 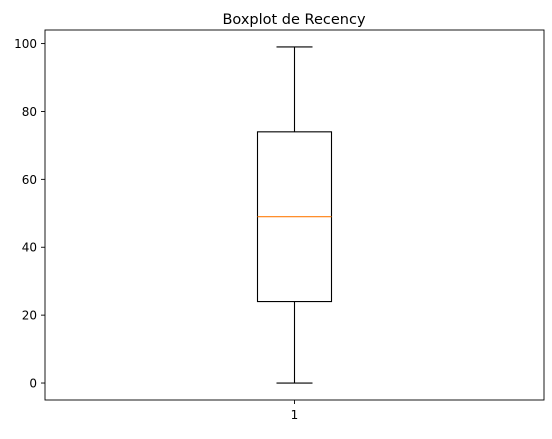 I want to click on chart-title: Boxplot de Recency, so click(x=293, y=20).